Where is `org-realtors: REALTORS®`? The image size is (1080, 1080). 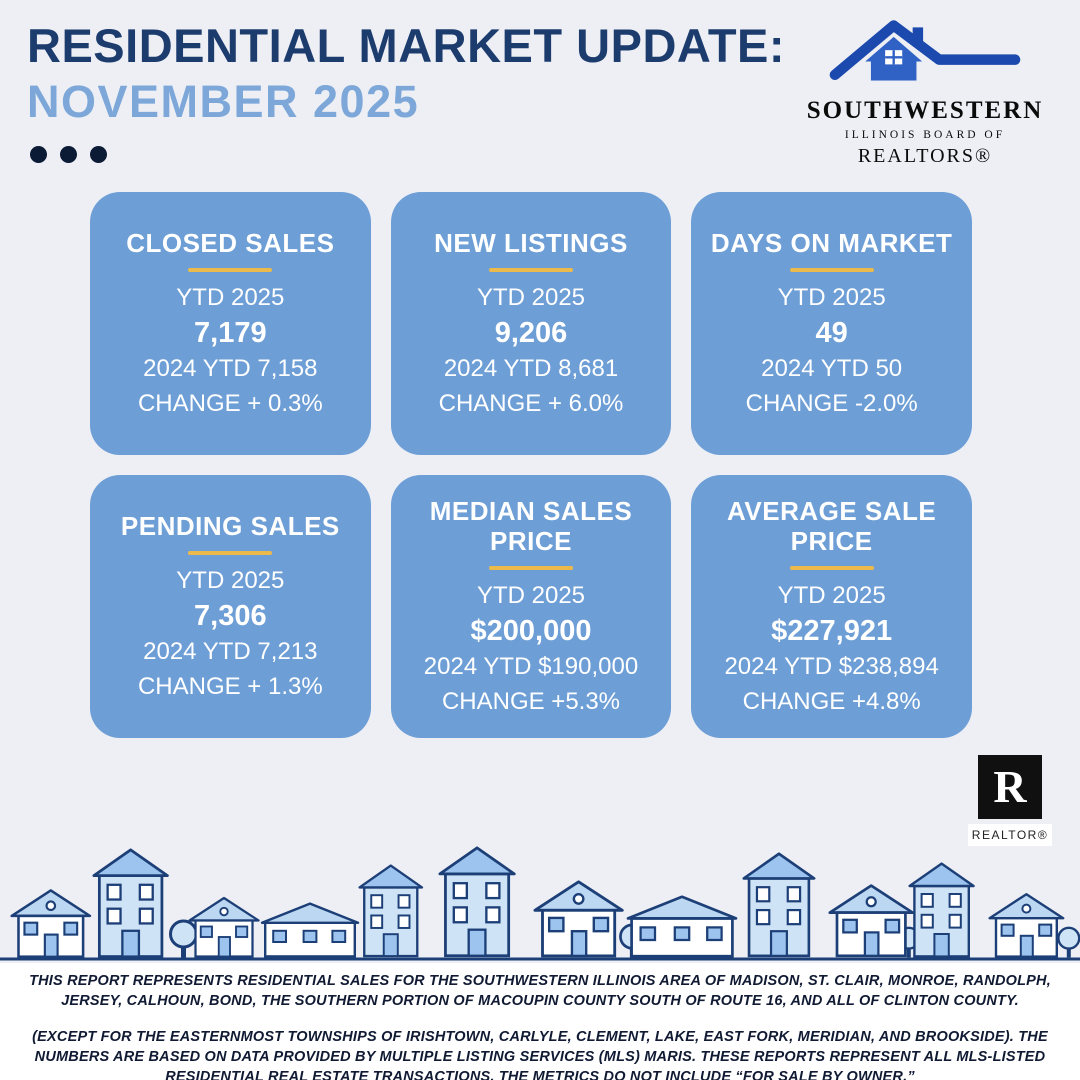
org-realtors: REALTORS® is located at coordinates (925, 156).